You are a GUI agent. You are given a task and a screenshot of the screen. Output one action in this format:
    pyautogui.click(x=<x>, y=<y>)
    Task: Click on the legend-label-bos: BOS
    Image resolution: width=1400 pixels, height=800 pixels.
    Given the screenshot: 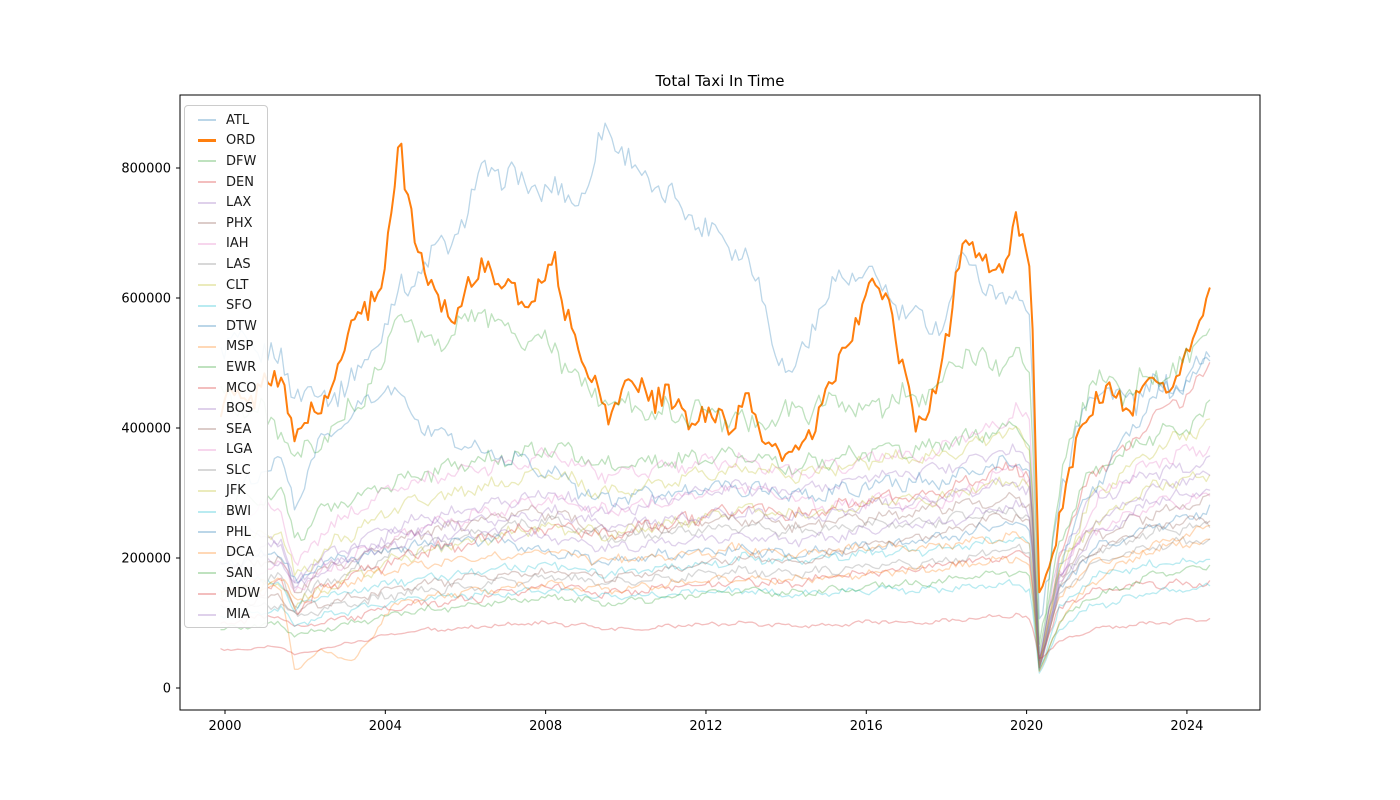 What is the action you would take?
    pyautogui.click(x=240, y=409)
    